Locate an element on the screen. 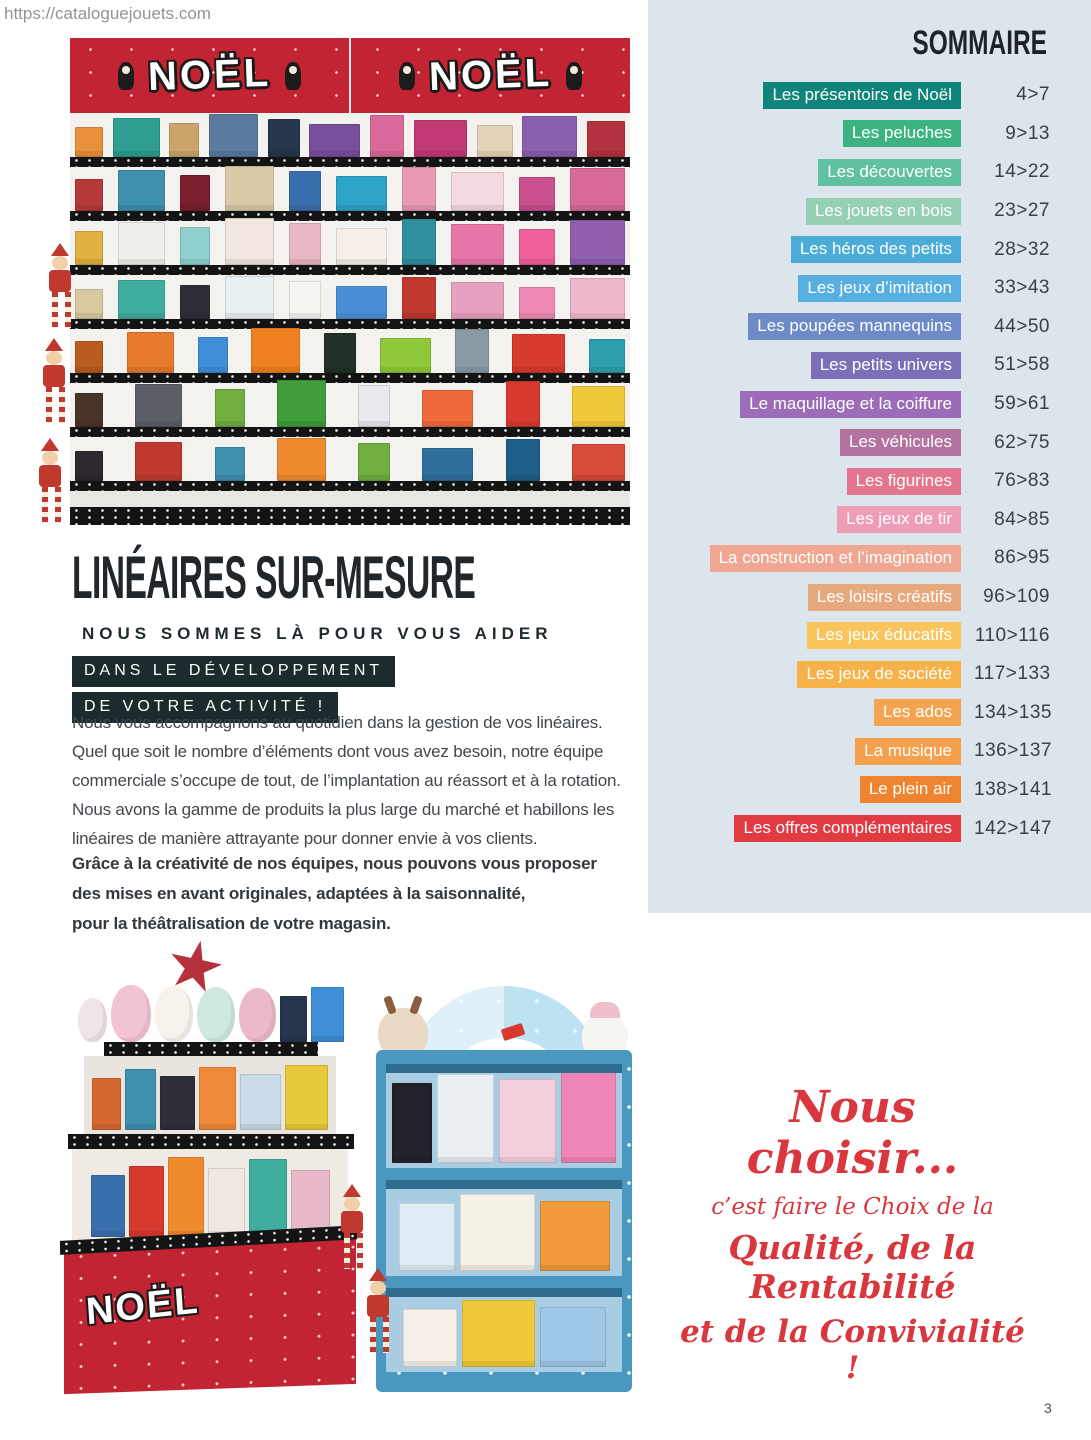  toc-item-pages: 14>22 is located at coordinates (1022, 172).